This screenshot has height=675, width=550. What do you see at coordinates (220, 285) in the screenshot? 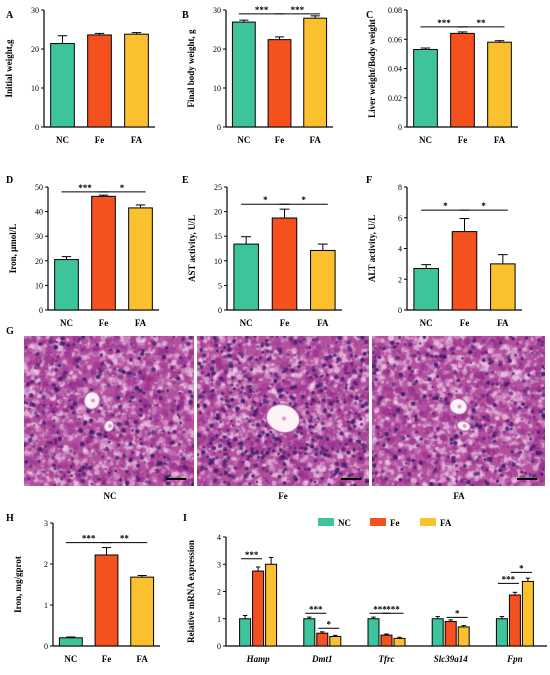
I see `y-tick-label: 5` at bounding box center [220, 285].